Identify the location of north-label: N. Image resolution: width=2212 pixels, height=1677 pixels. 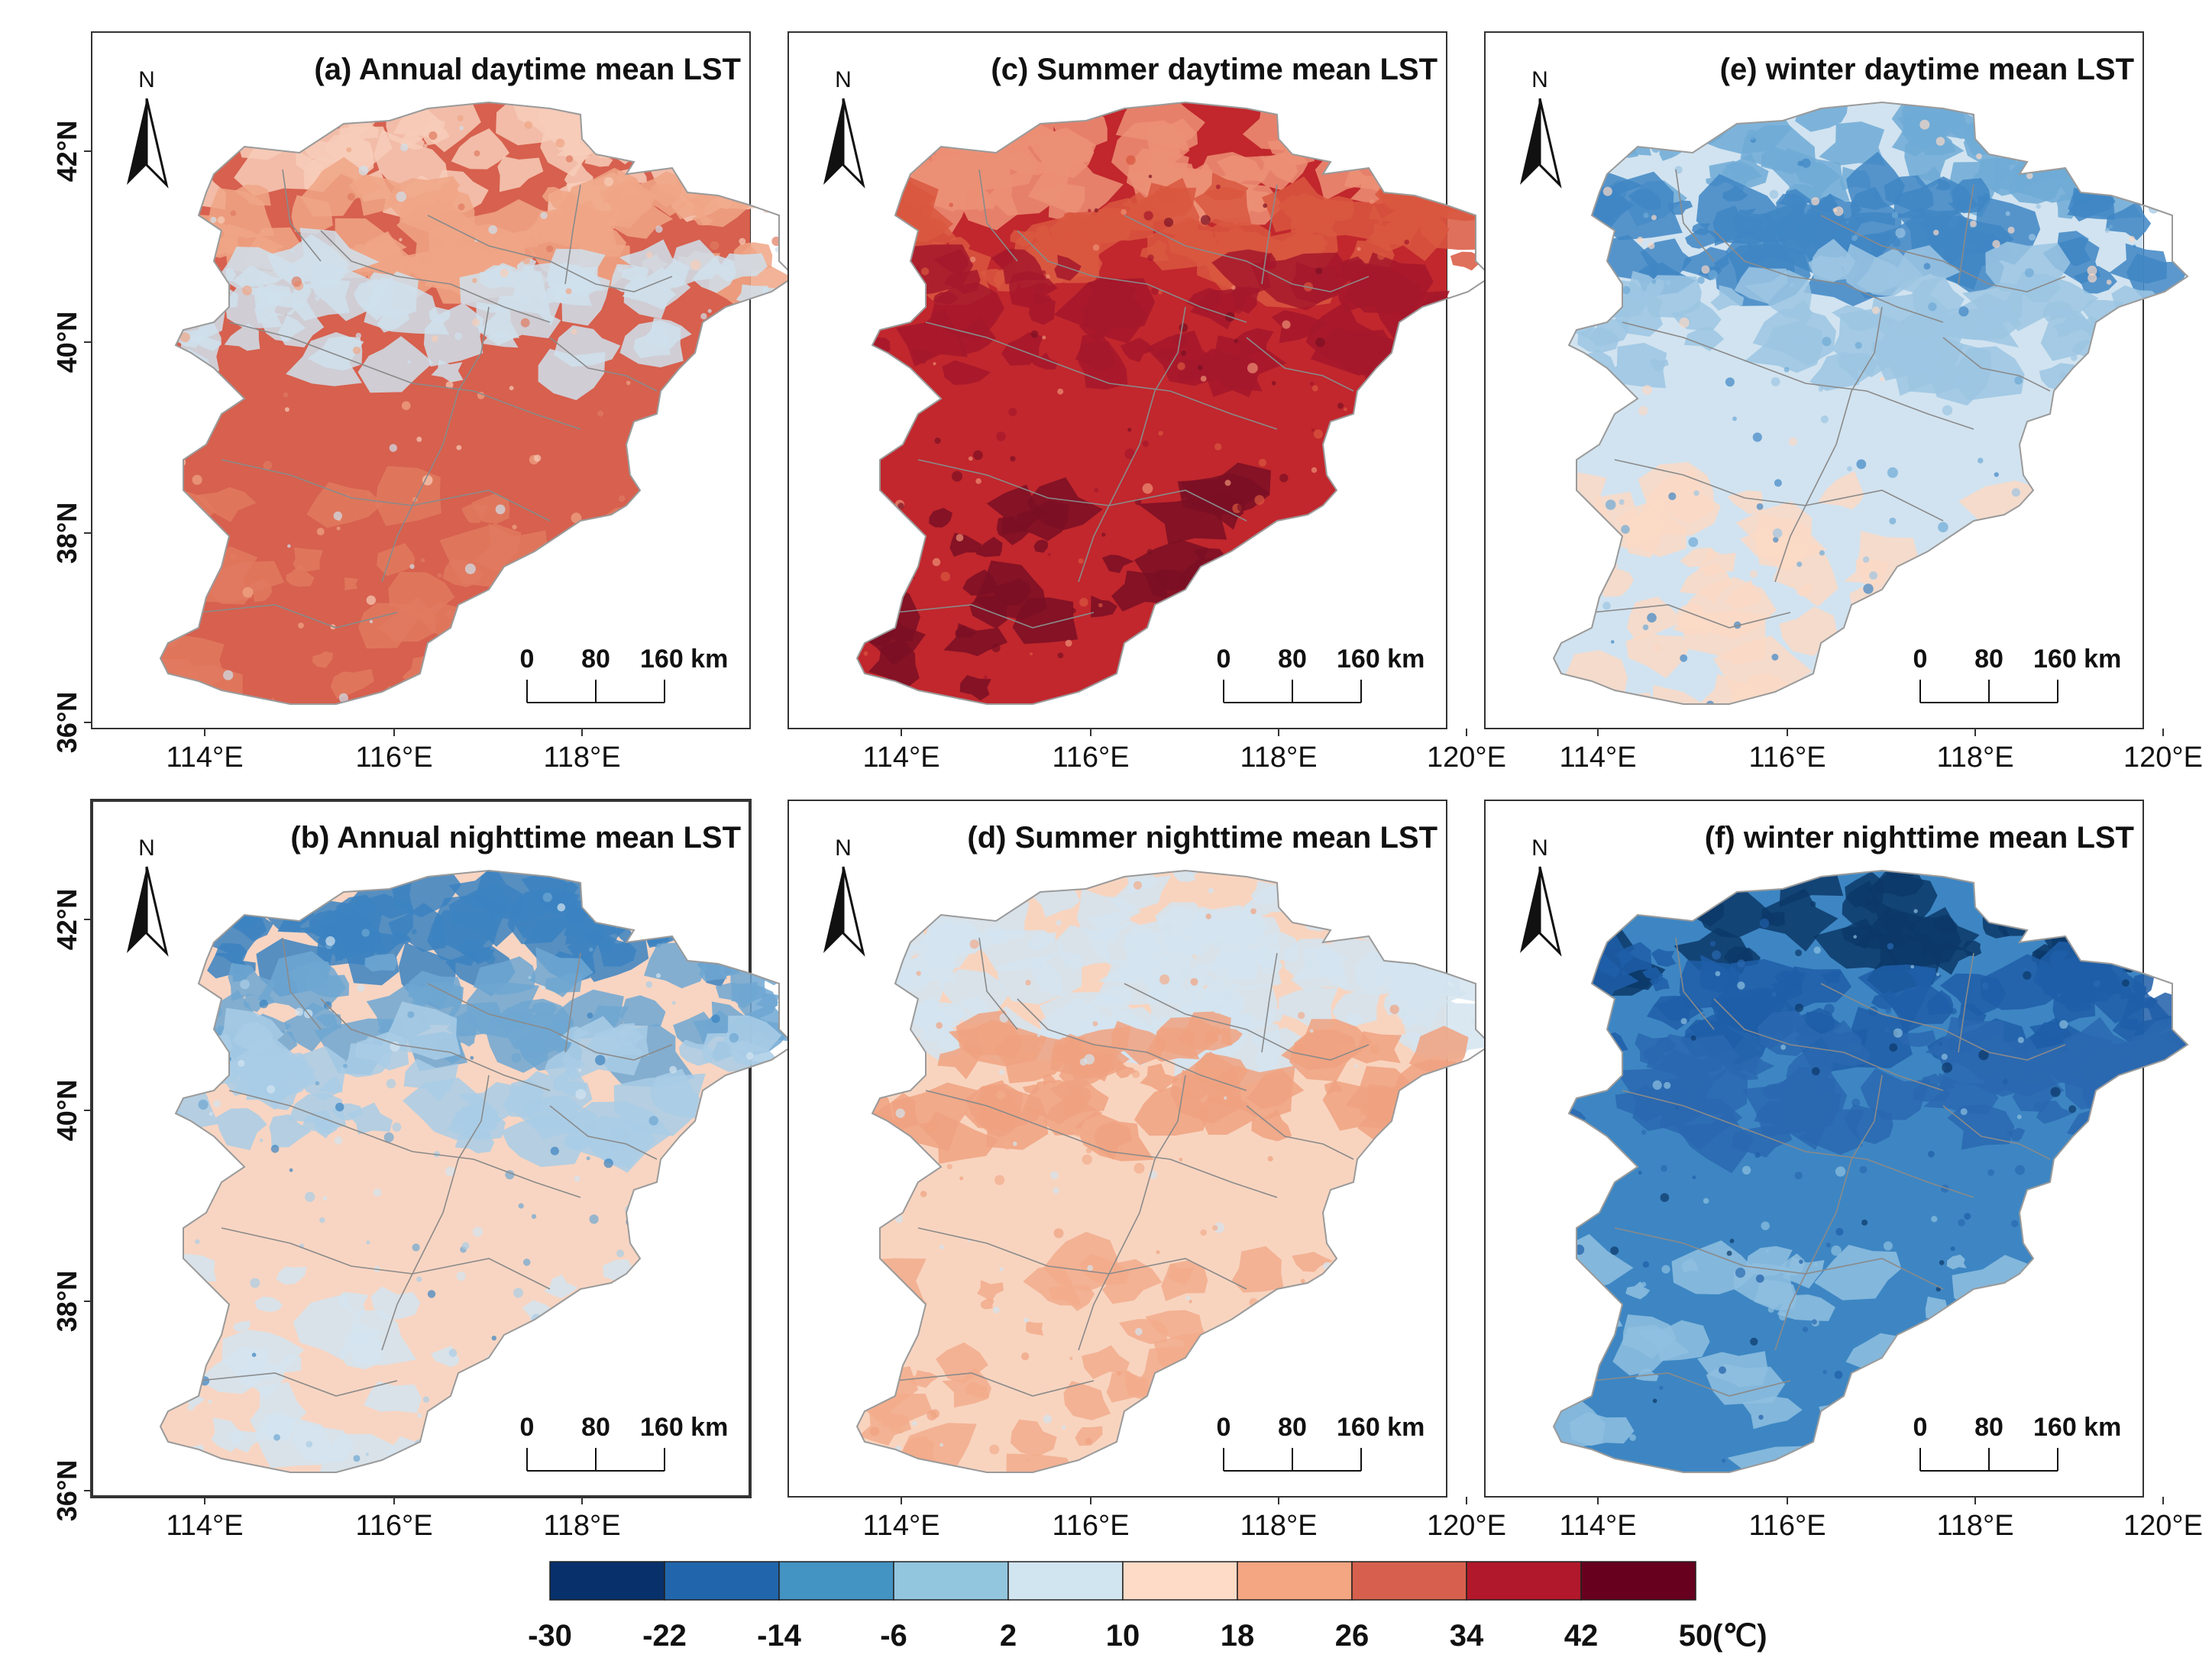
(844, 79).